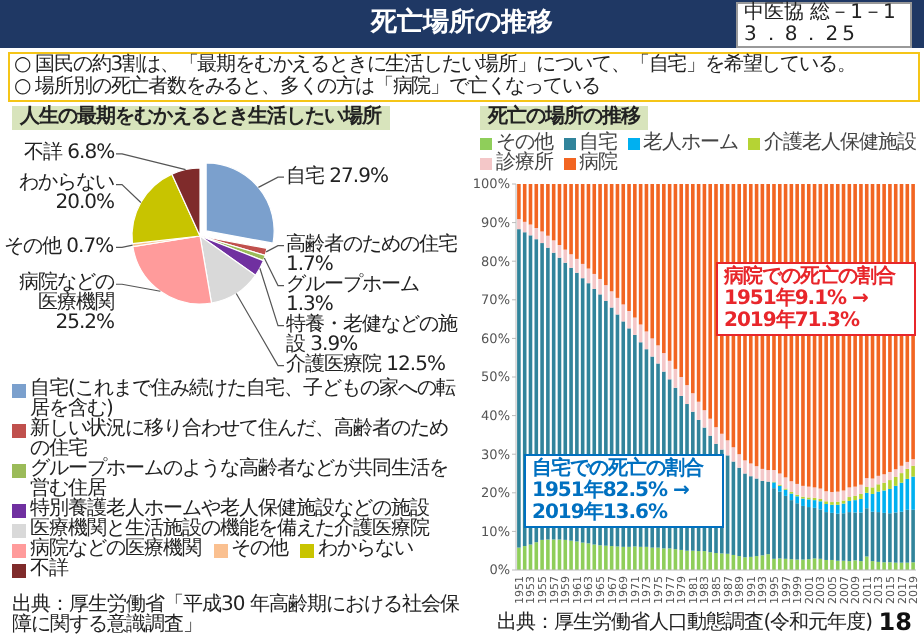 This screenshot has height=640, width=924. Describe the element at coordinates (820, 13) in the screenshot. I see `text: 中医協 総－1－1` at that location.